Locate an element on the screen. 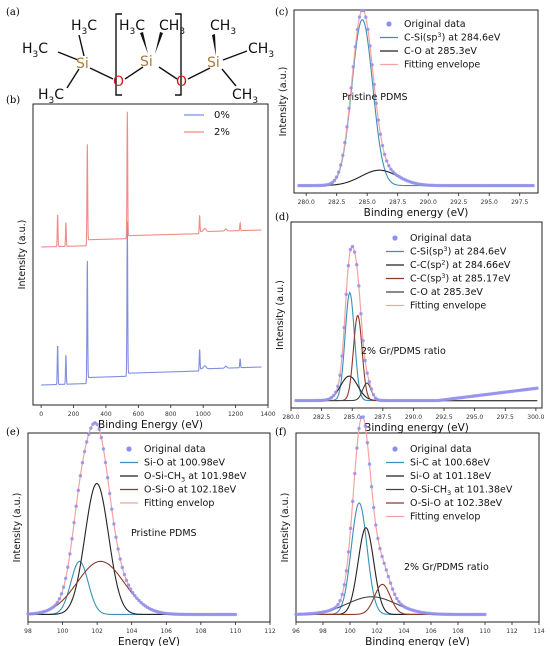 The image size is (550, 646). legend-label: Fitting envelop is located at coordinates (179, 503).